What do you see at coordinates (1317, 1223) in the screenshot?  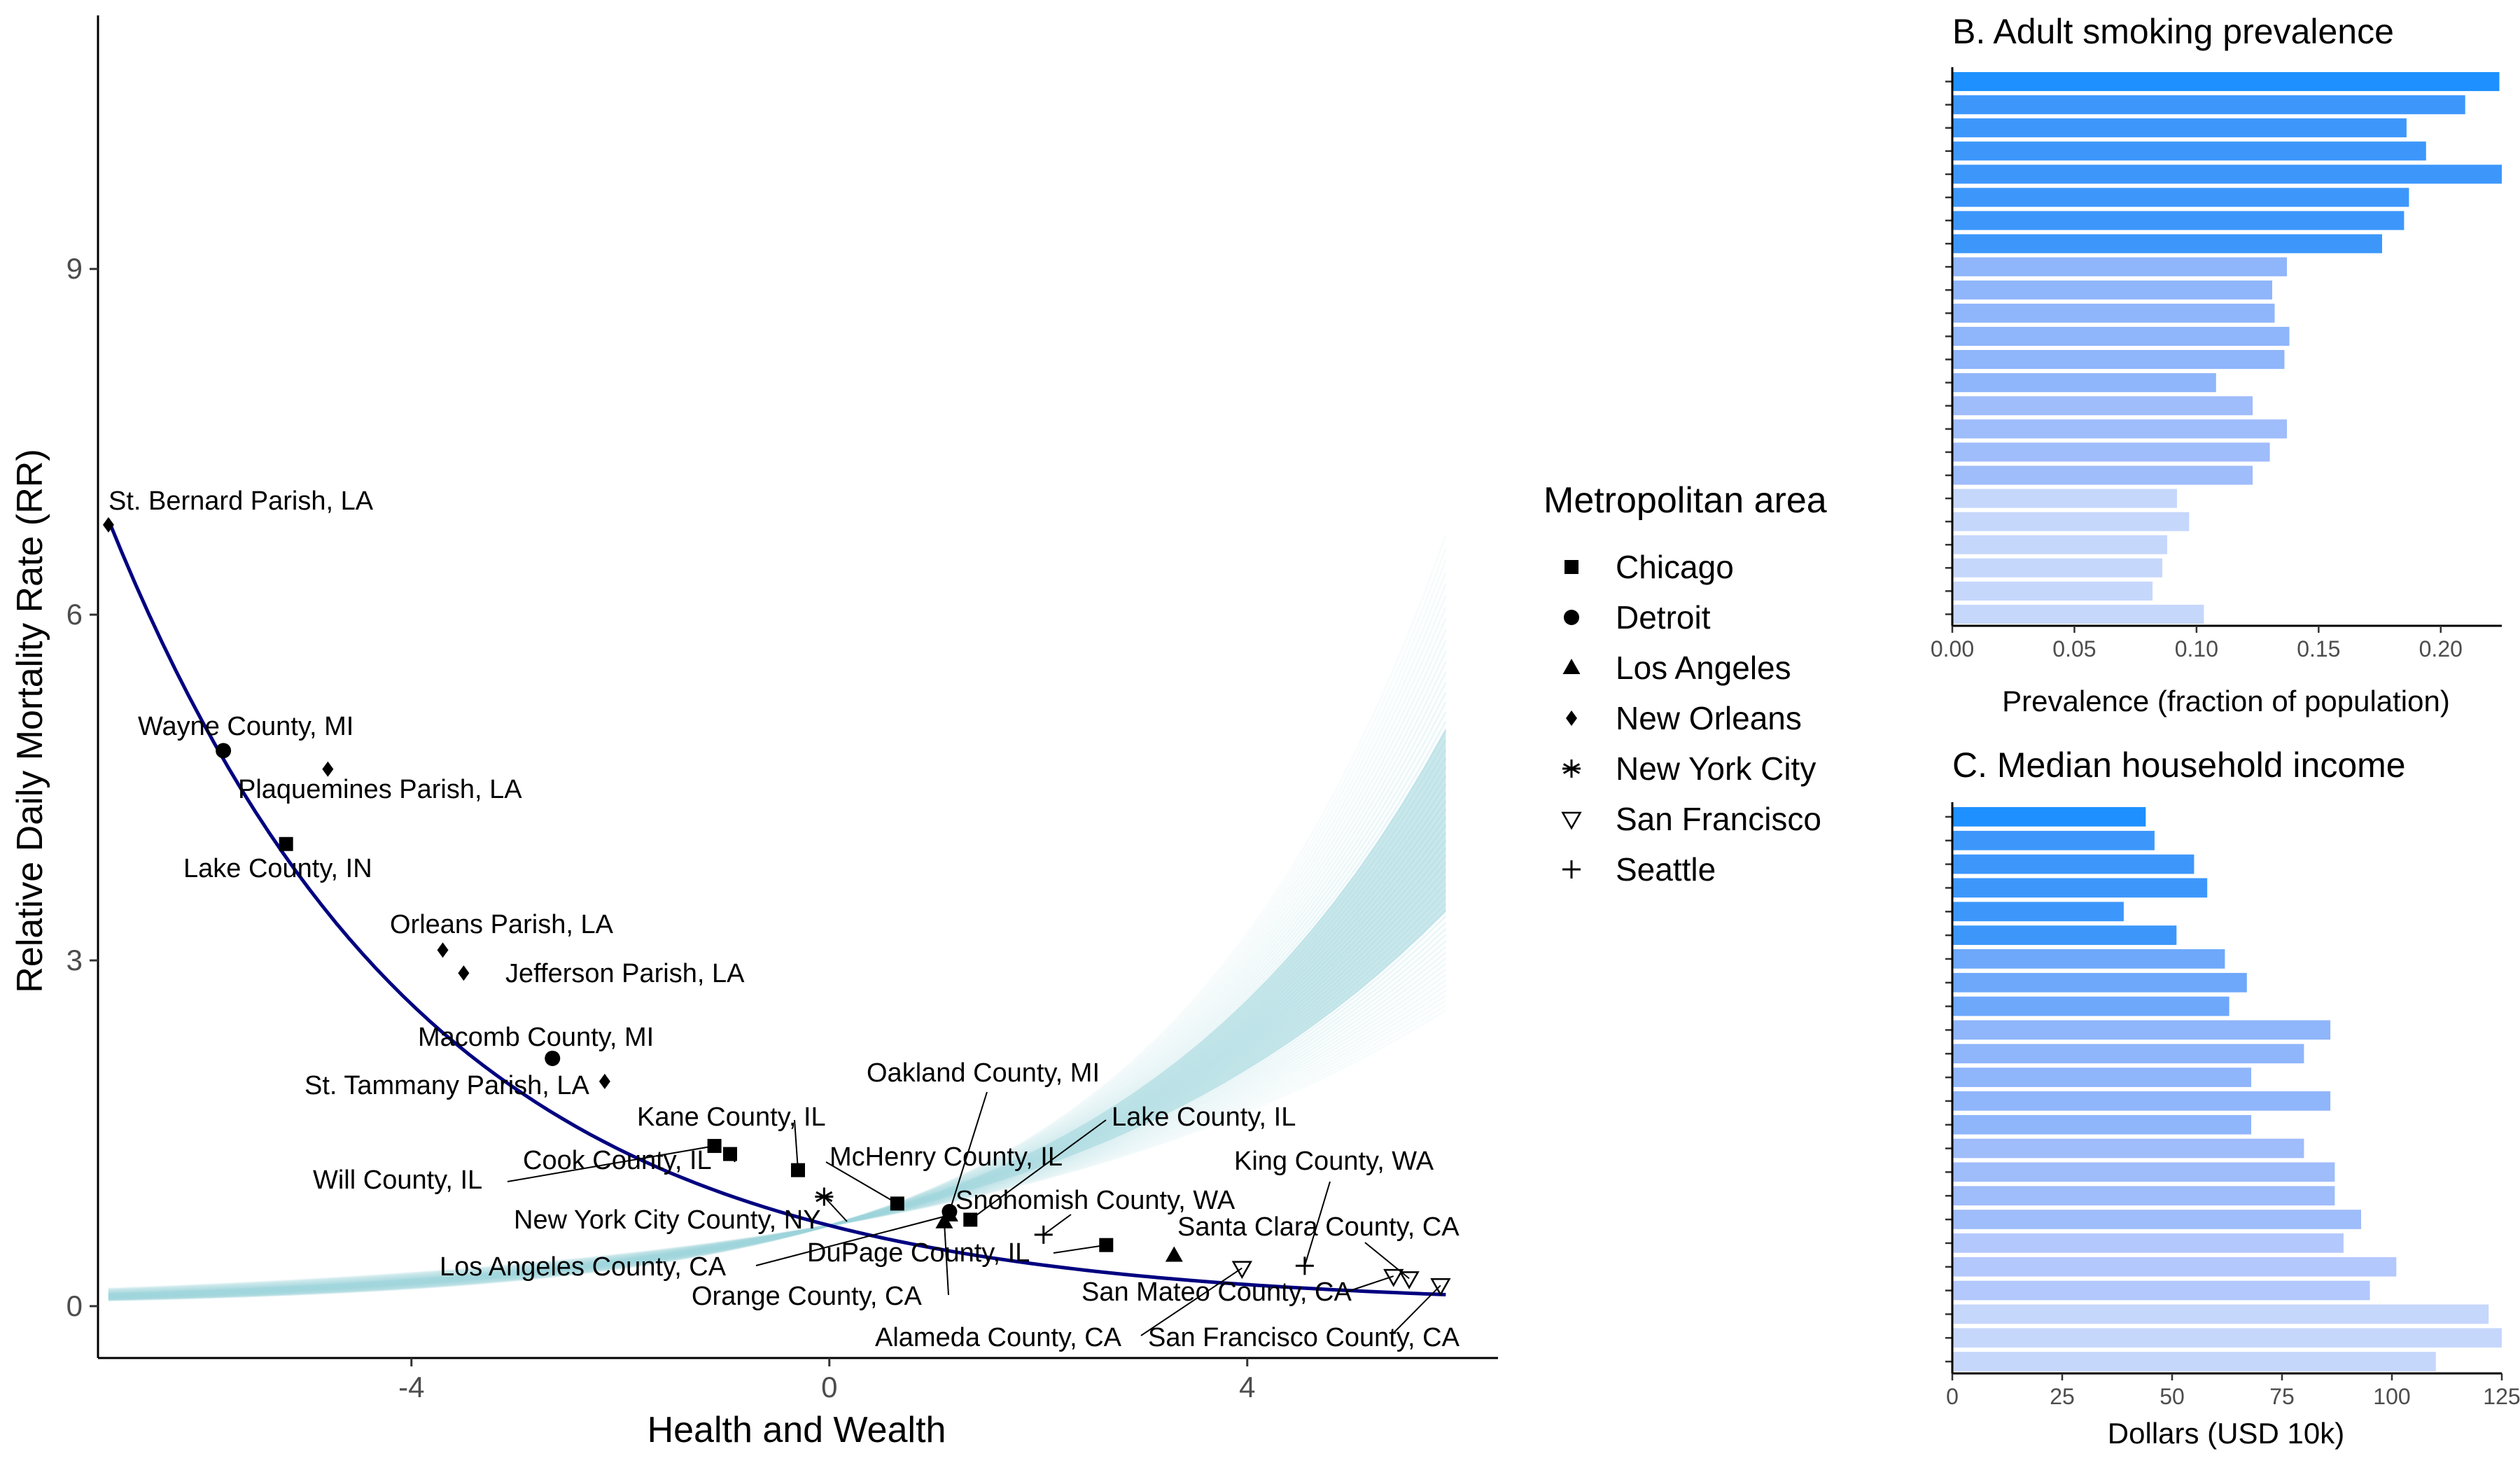 I see `leader-king-county-wa` at bounding box center [1317, 1223].